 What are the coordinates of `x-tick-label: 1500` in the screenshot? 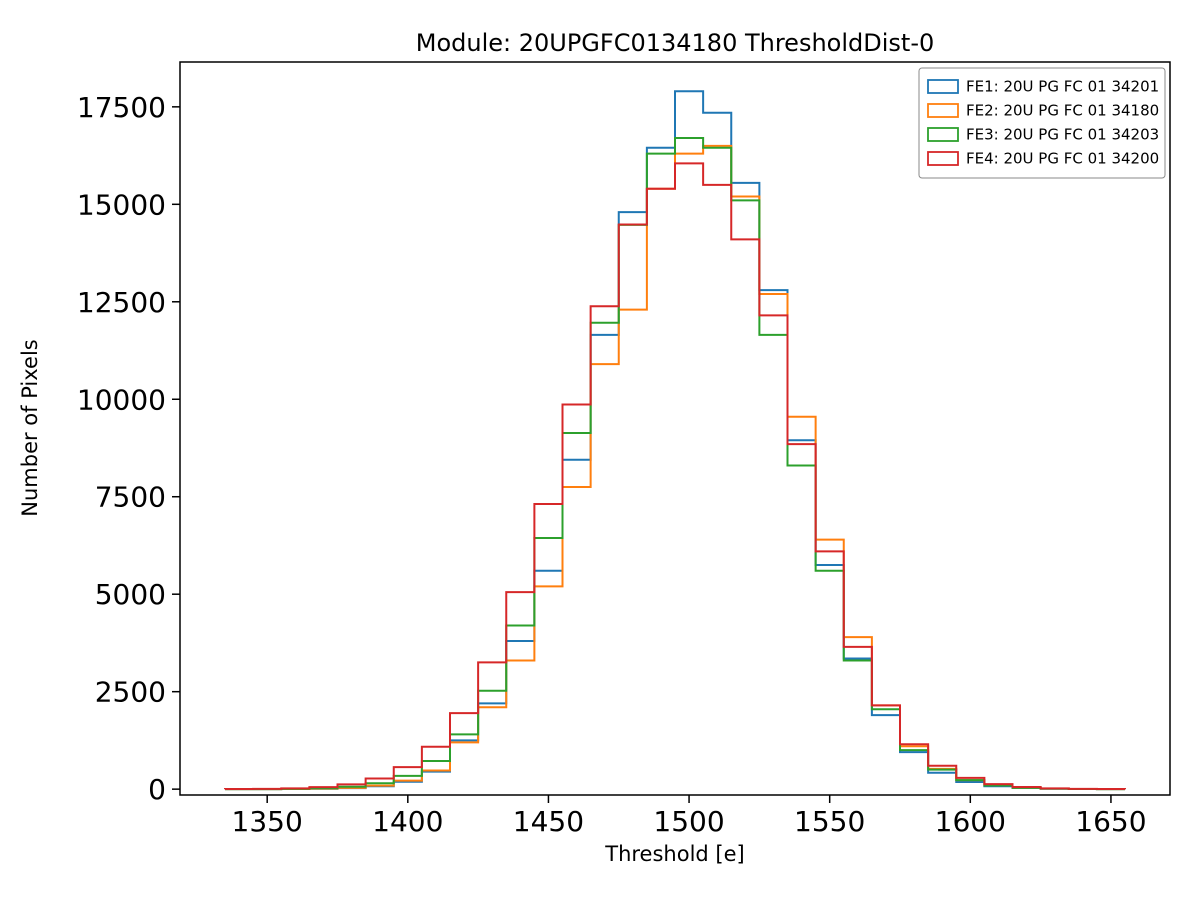 It's located at (688, 821).